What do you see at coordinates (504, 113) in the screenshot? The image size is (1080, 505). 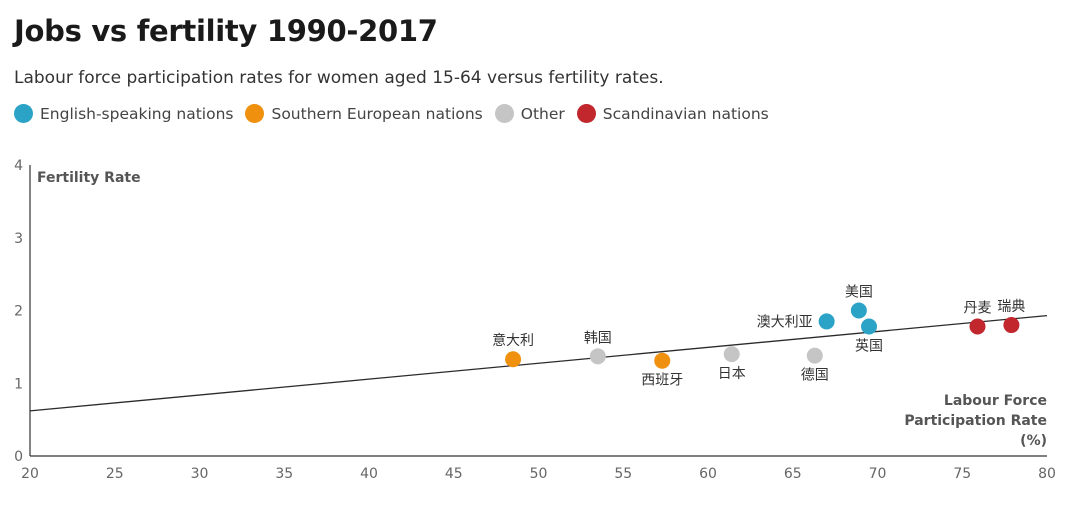 I see `legend-swatch-other` at bounding box center [504, 113].